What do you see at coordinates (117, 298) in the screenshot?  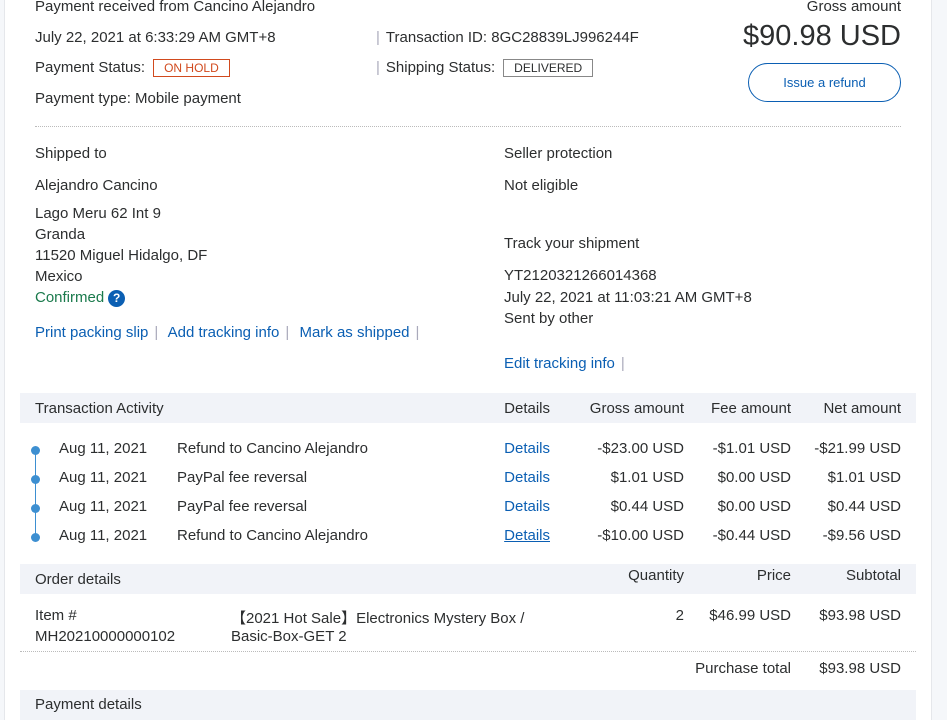 I see `help-icon: ?` at bounding box center [117, 298].